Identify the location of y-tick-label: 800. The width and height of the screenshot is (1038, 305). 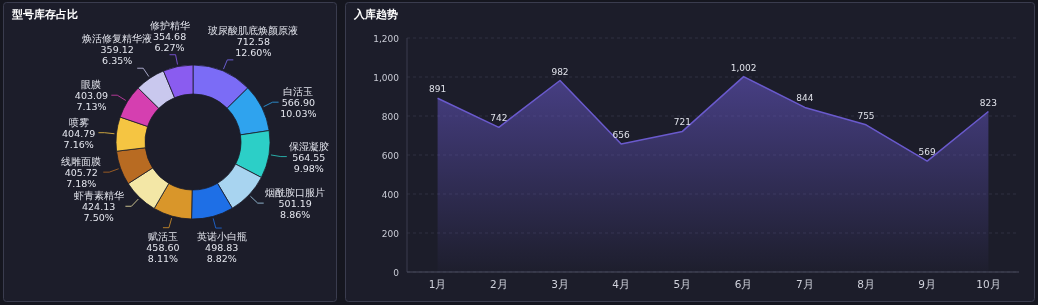
(390, 116).